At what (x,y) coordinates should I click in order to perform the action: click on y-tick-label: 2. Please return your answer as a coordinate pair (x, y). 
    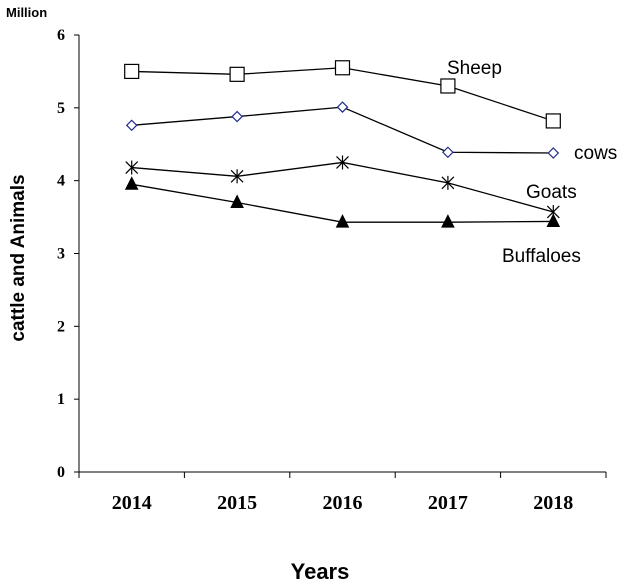
    Looking at the image, I should click on (61, 326).